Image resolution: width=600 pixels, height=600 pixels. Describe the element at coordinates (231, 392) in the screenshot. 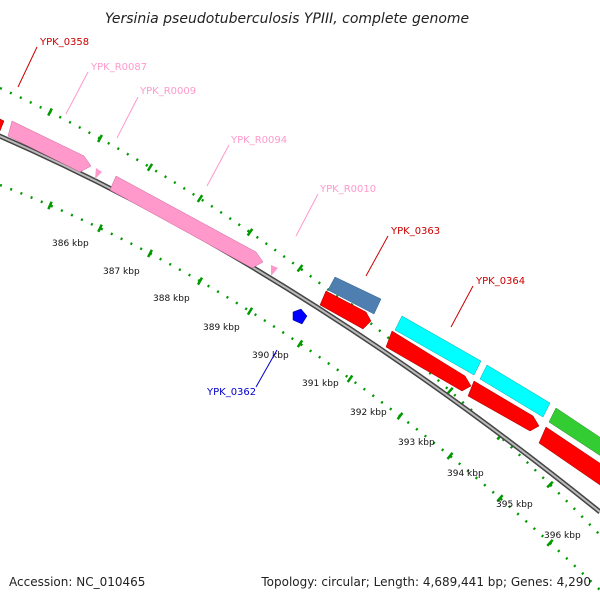

I see `gene-label-ypk-0362: YPK_0362` at that location.